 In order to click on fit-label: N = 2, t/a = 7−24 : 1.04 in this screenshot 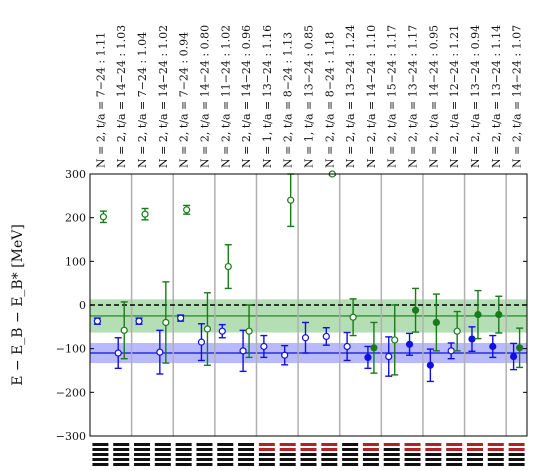, I will do `click(142, 100)`.